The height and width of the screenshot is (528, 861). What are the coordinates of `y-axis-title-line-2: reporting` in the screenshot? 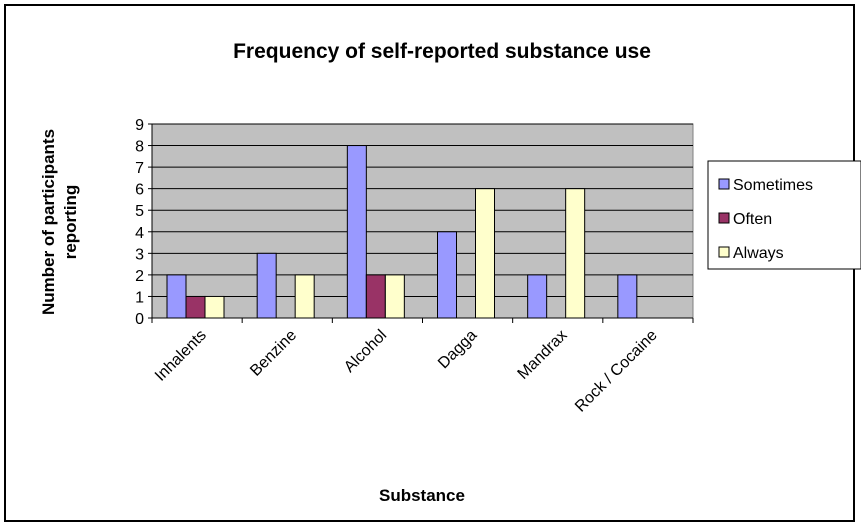 It's located at (70, 222).